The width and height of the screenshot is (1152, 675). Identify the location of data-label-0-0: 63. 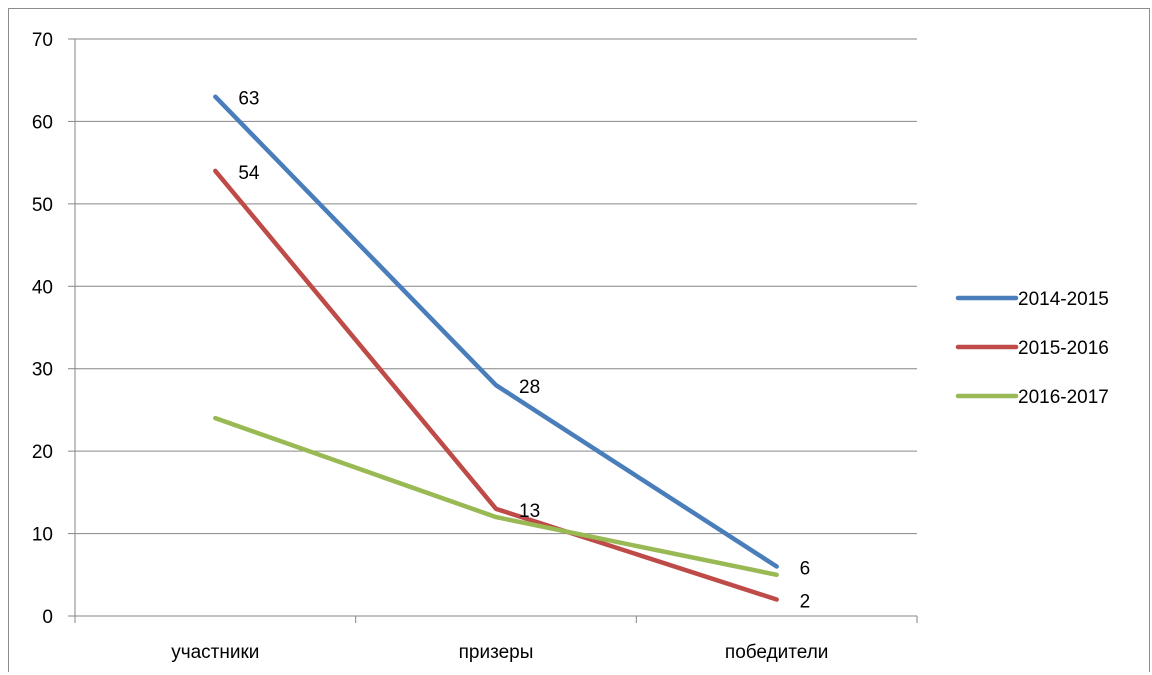
(248, 99).